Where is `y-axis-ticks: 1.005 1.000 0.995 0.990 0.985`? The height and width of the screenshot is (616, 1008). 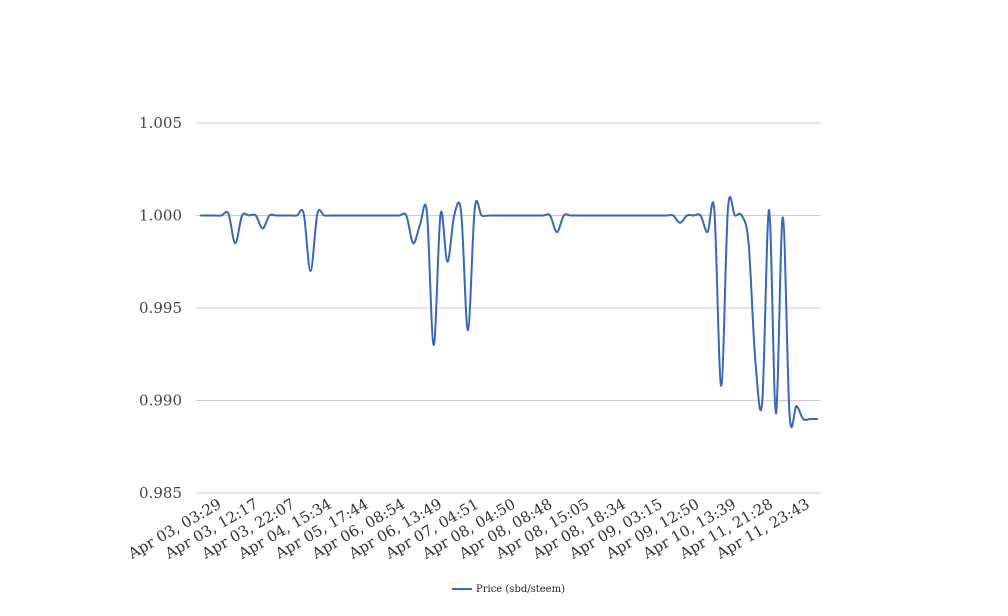
y-axis-ticks: 1.005 1.000 0.995 0.990 0.985 is located at coordinates (160, 308).